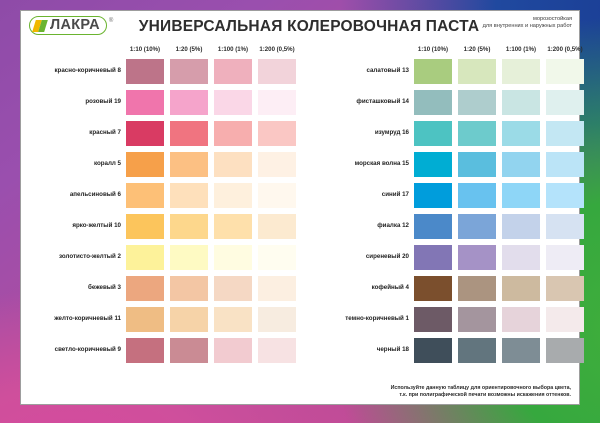  What do you see at coordinates (433, 49) in the screenshot?
I see `ratio-header-right-1: 1:10 (10%)` at bounding box center [433, 49].